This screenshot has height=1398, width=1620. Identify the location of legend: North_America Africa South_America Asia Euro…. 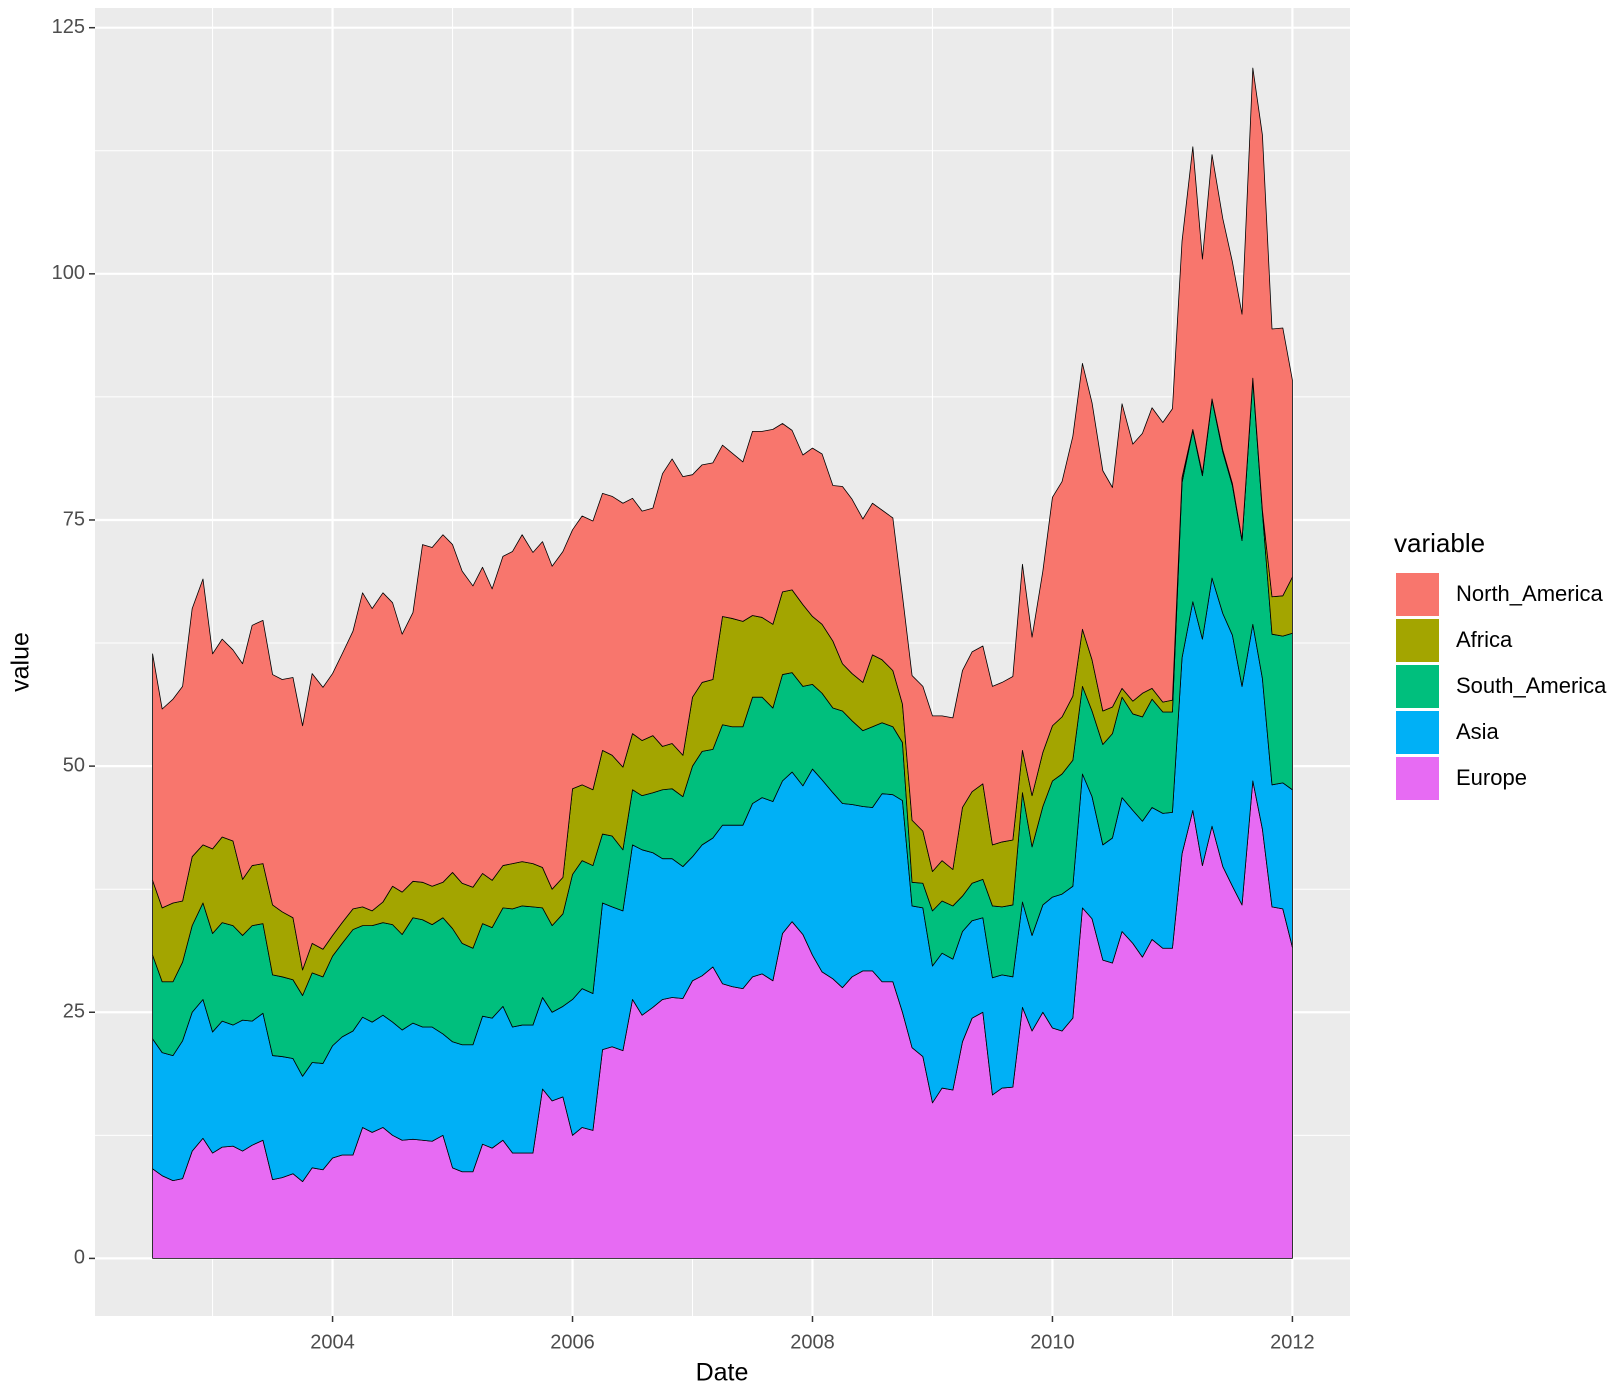
(1501, 686).